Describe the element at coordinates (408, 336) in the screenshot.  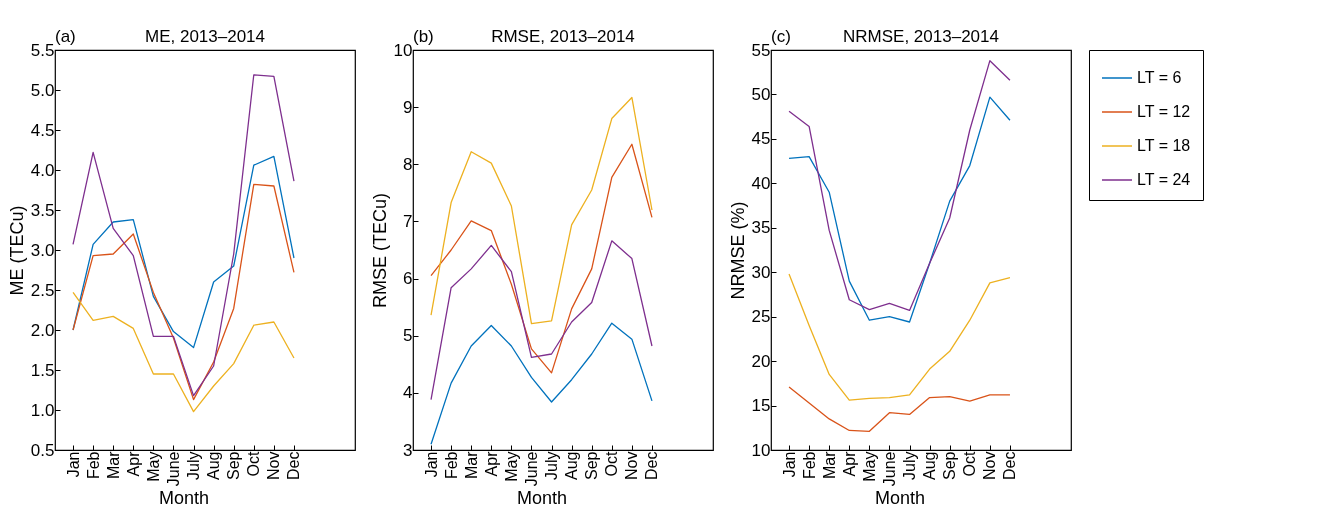
I see `y-tick-label: 5` at that location.